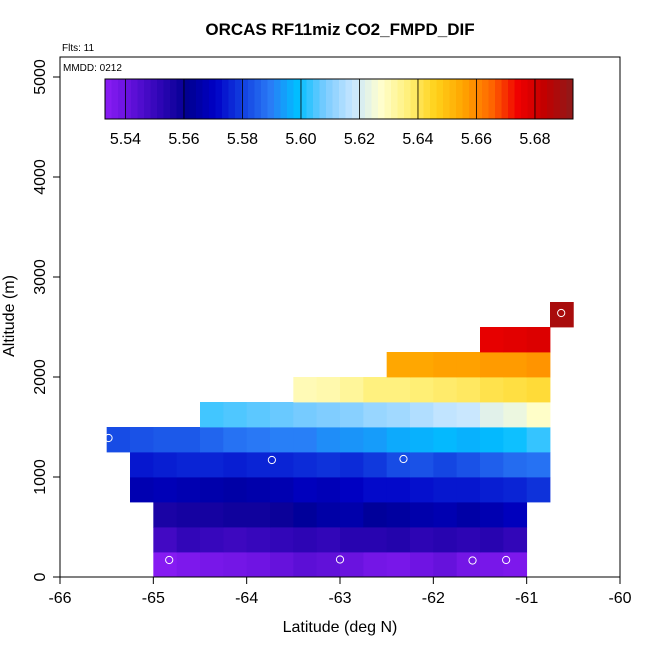 Image resolution: width=650 pixels, height=650 pixels. What do you see at coordinates (183, 139) in the screenshot?
I see `colorbar-tick-label: 5.56` at bounding box center [183, 139].